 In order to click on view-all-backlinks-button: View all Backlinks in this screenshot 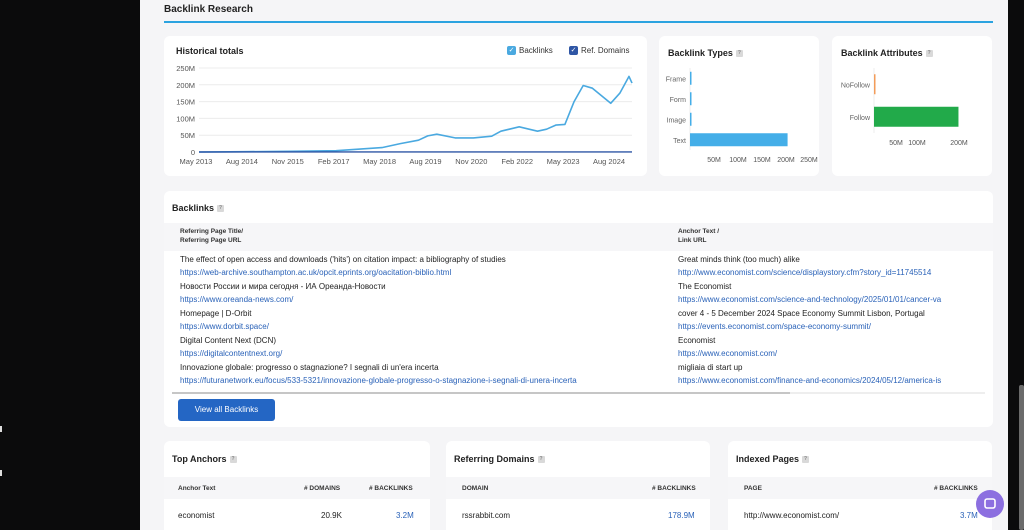, I will do `click(226, 410)`.